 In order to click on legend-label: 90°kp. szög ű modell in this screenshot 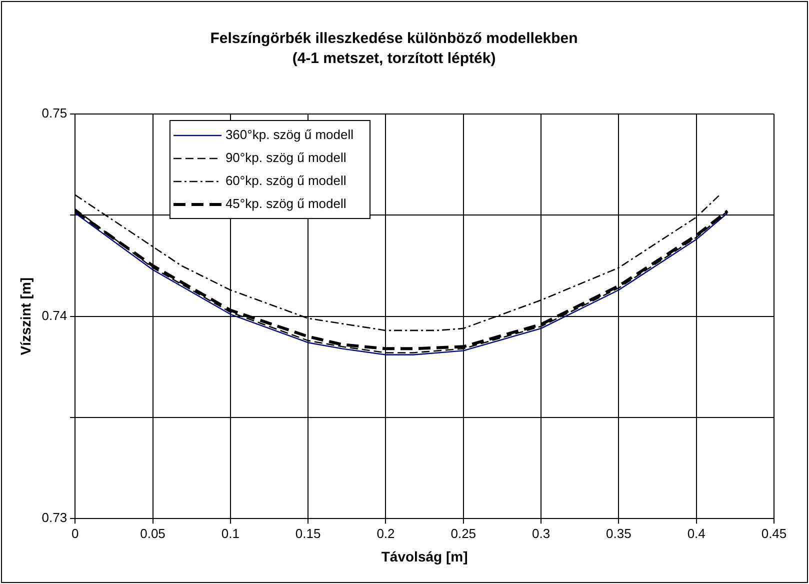, I will do `click(285, 158)`.